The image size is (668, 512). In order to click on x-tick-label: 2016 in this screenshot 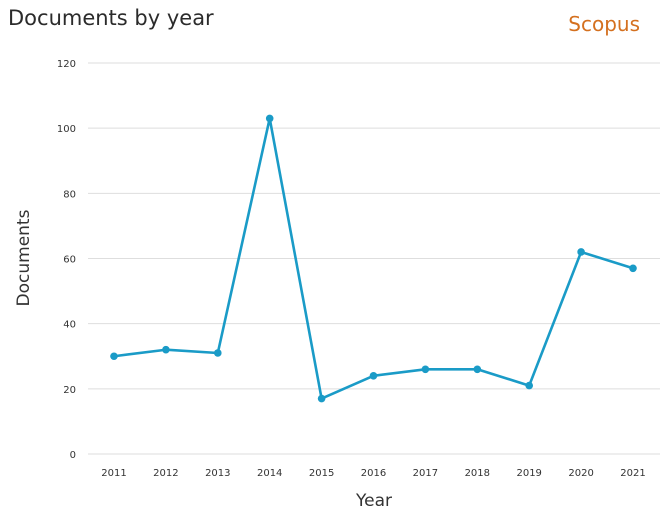, I will do `click(373, 473)`.